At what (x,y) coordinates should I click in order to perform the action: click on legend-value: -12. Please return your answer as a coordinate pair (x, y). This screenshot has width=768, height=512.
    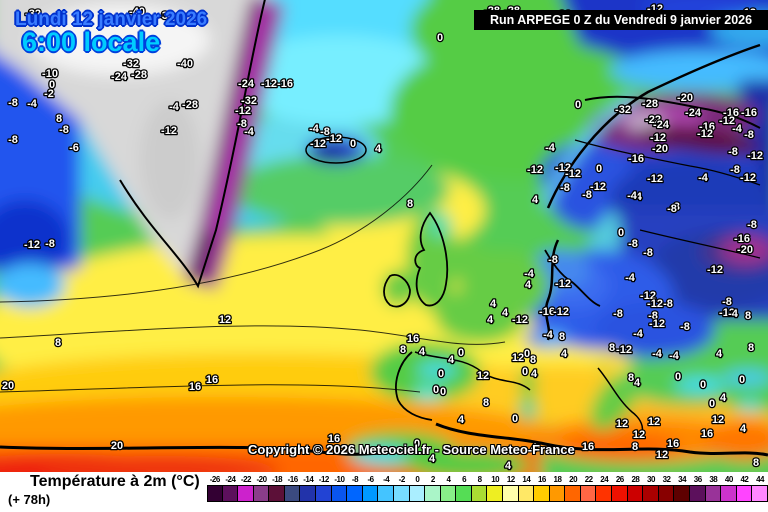
    Looking at the image, I should click on (324, 479).